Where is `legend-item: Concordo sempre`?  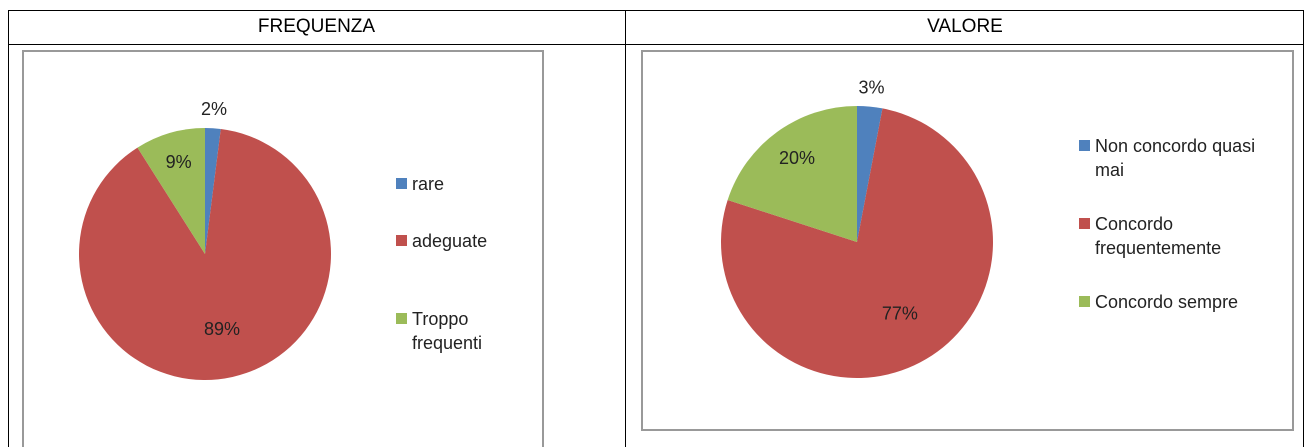
legend-item: Concordo sempre is located at coordinates (1169, 302).